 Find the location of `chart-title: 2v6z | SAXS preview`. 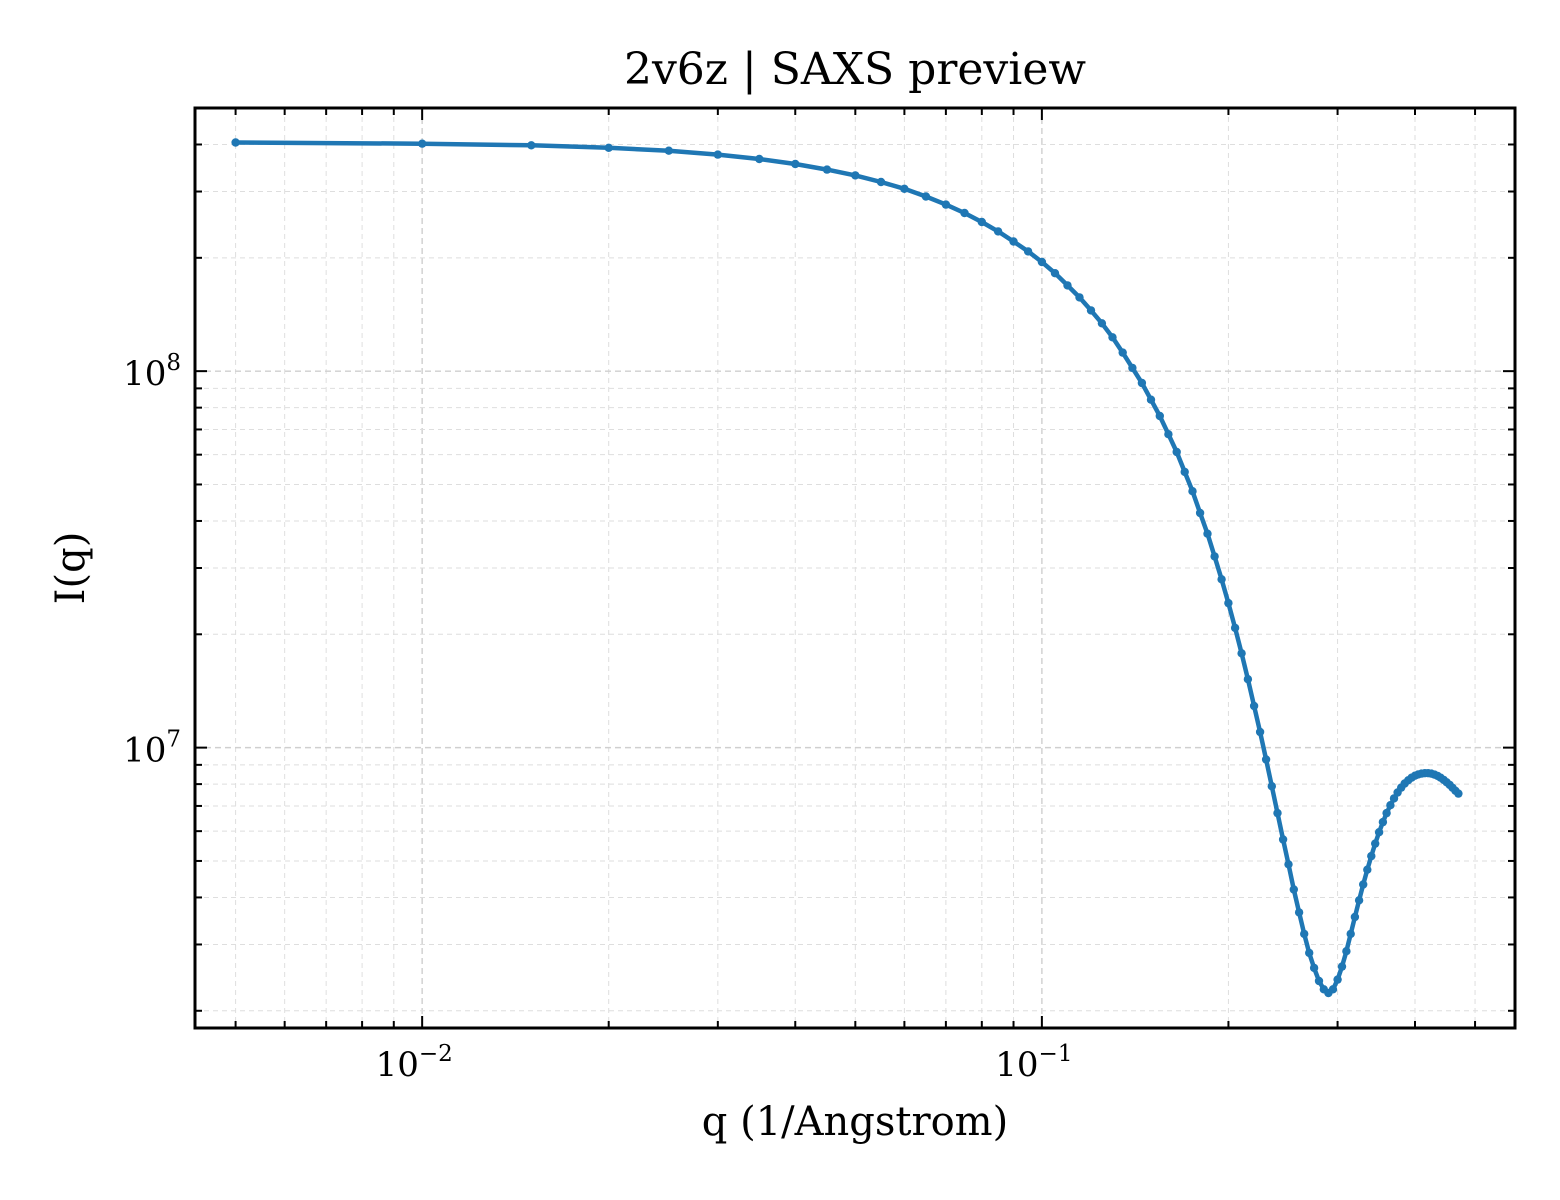

chart-title: 2v6z | SAXS preview is located at coordinates (855, 69).